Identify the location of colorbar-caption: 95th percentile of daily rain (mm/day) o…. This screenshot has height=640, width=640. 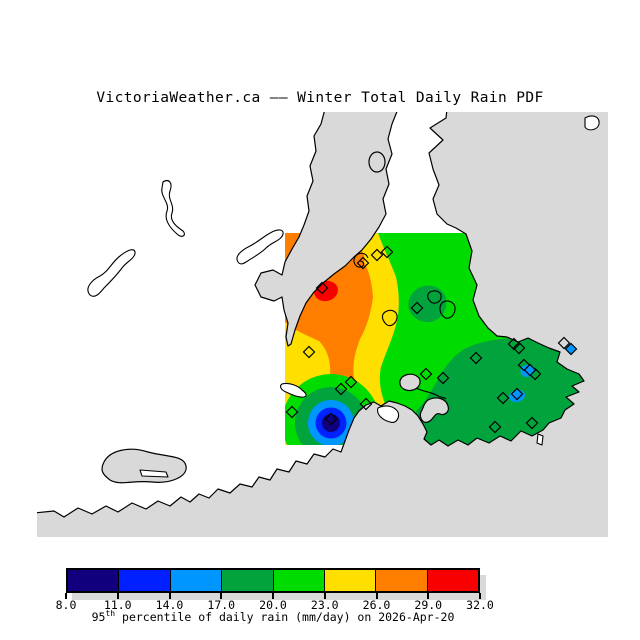
(273, 616).